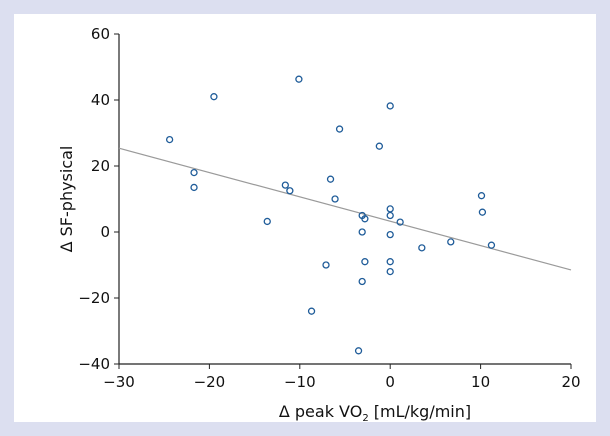 Image resolution: width=610 pixels, height=436 pixels. What do you see at coordinates (94, 364) in the screenshot?
I see `y-tick-label: −40` at bounding box center [94, 364].